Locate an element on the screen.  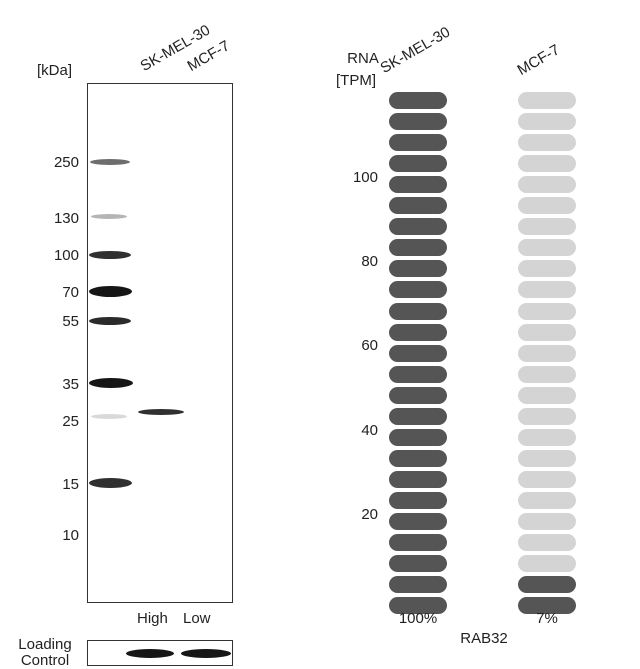
marker-label-15: 15 is located at coordinates (70, 484).